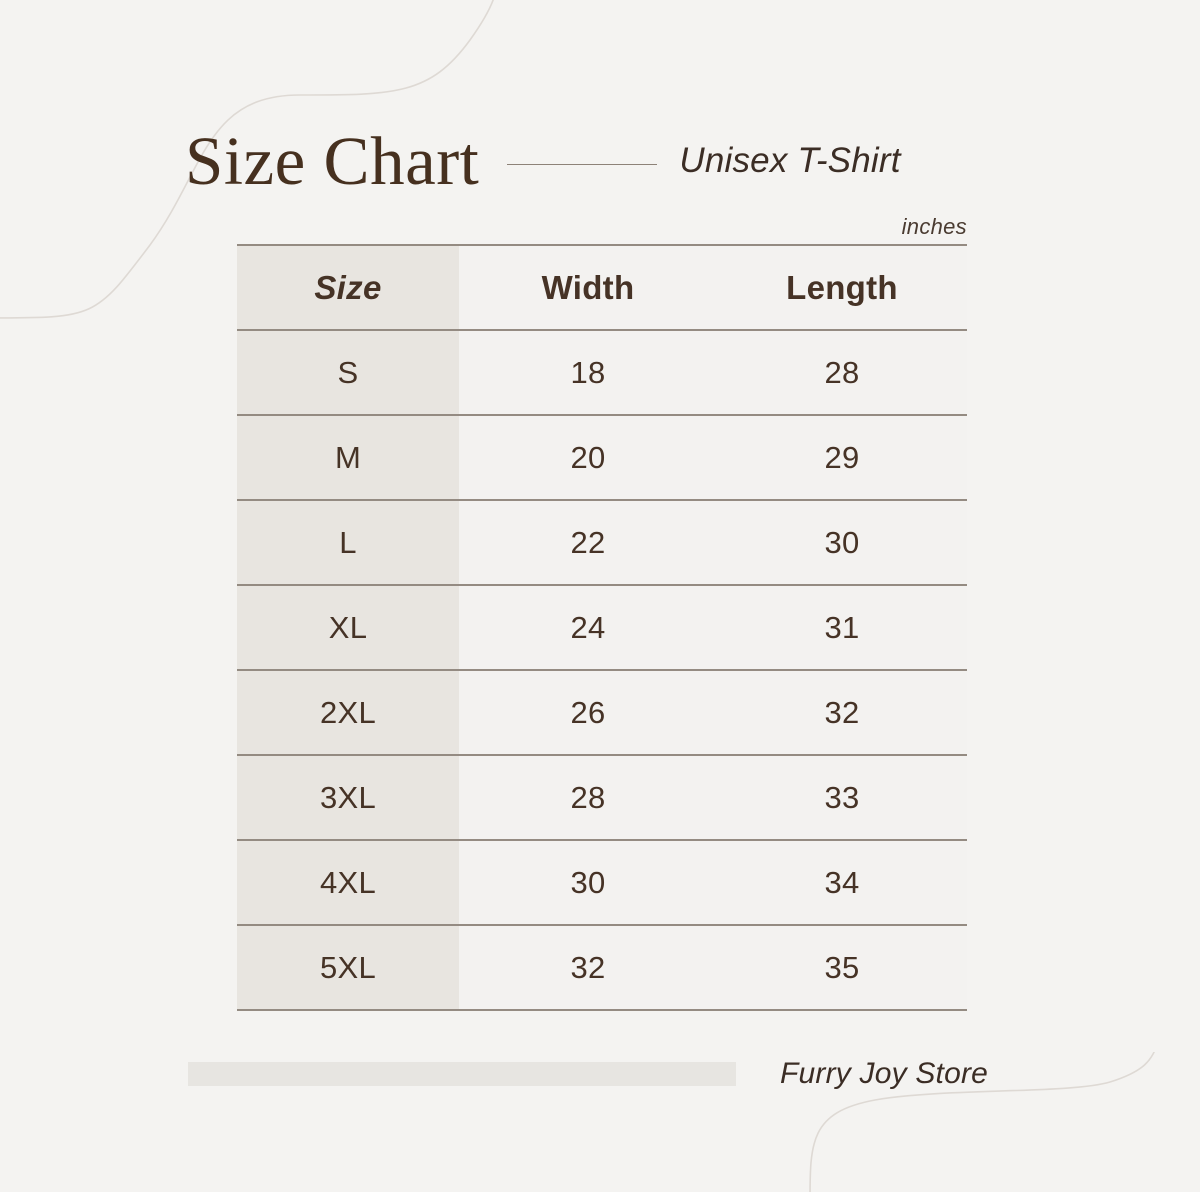 This screenshot has width=1200, height=1192. Describe the element at coordinates (588, 712) in the screenshot. I see `cell-width: 26` at that location.